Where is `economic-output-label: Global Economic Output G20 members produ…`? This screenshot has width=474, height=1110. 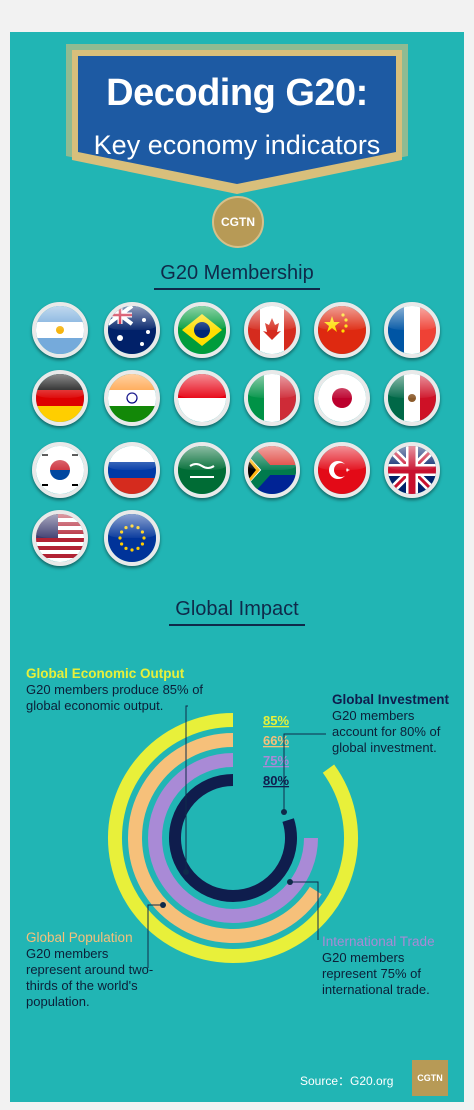 economic-output-label: Global Economic Output G20 members produ… is located at coordinates (121, 690).